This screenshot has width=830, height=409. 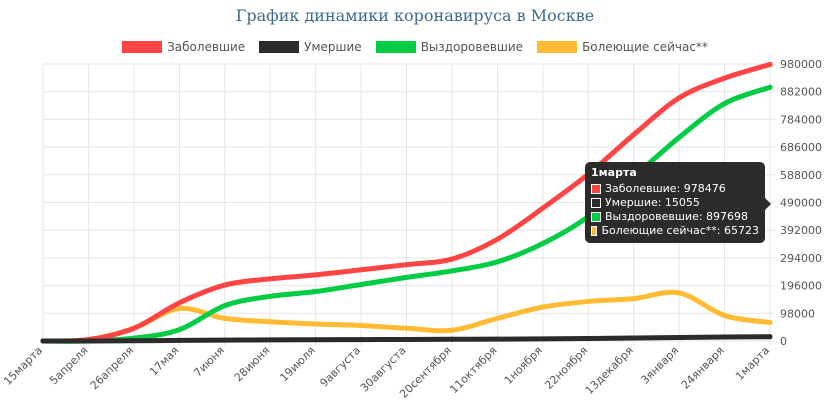 I want to click on chart-title: График динамики коронавируса в Москве, so click(x=415, y=15).